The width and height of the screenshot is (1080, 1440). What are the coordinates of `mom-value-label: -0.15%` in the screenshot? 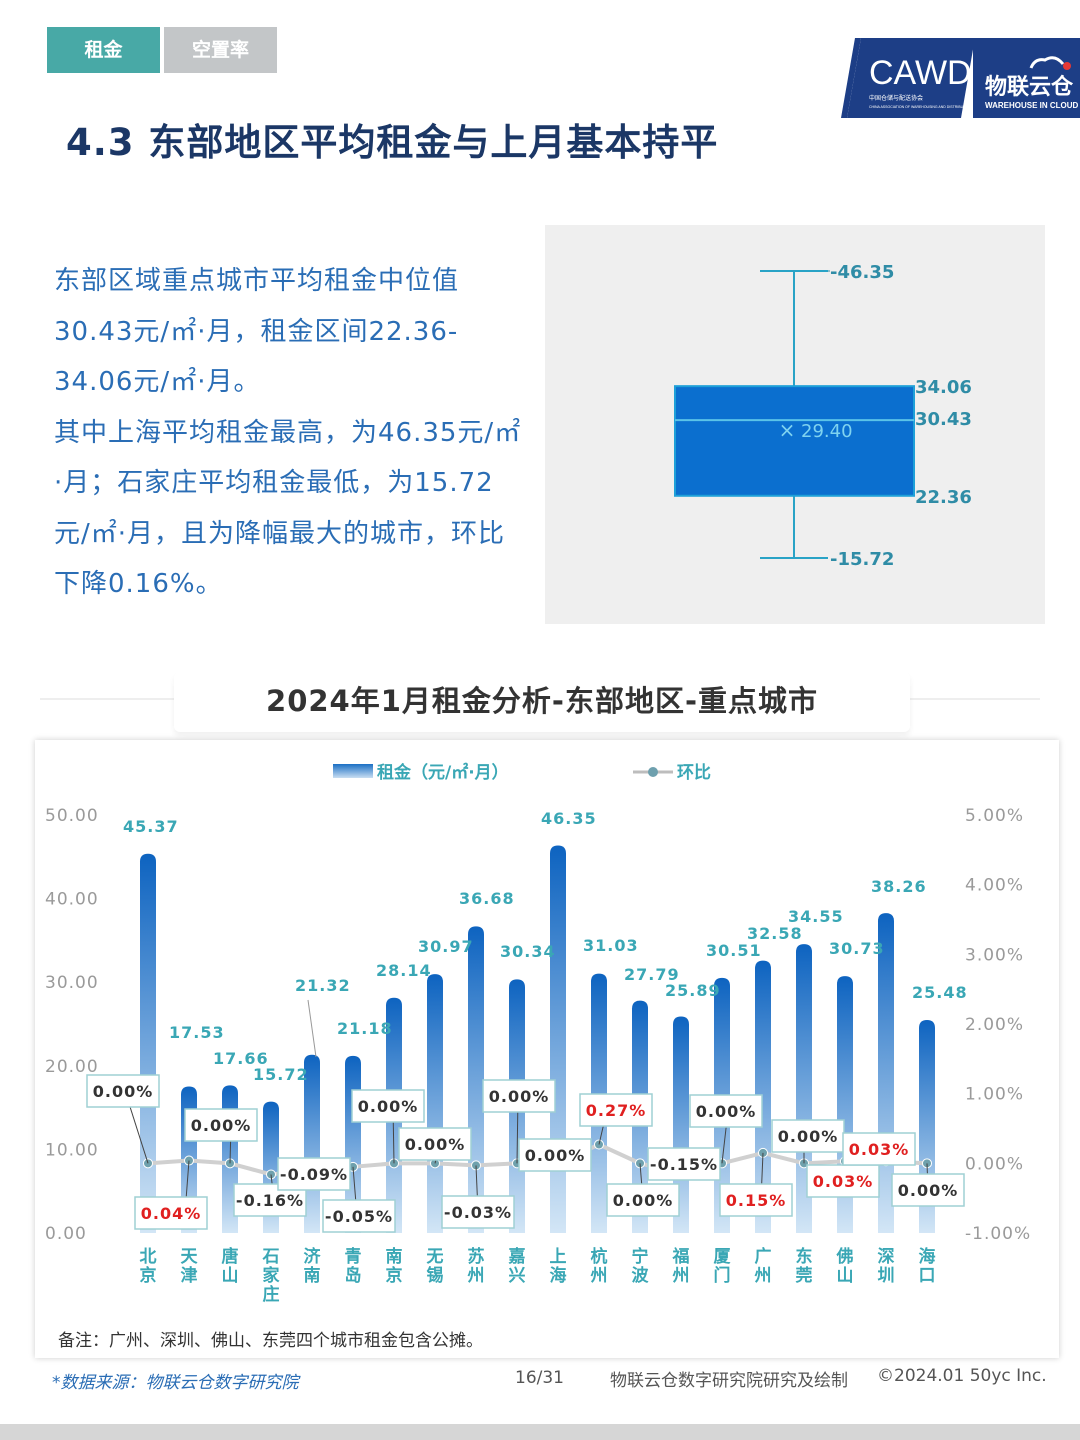 It's located at (684, 1164).